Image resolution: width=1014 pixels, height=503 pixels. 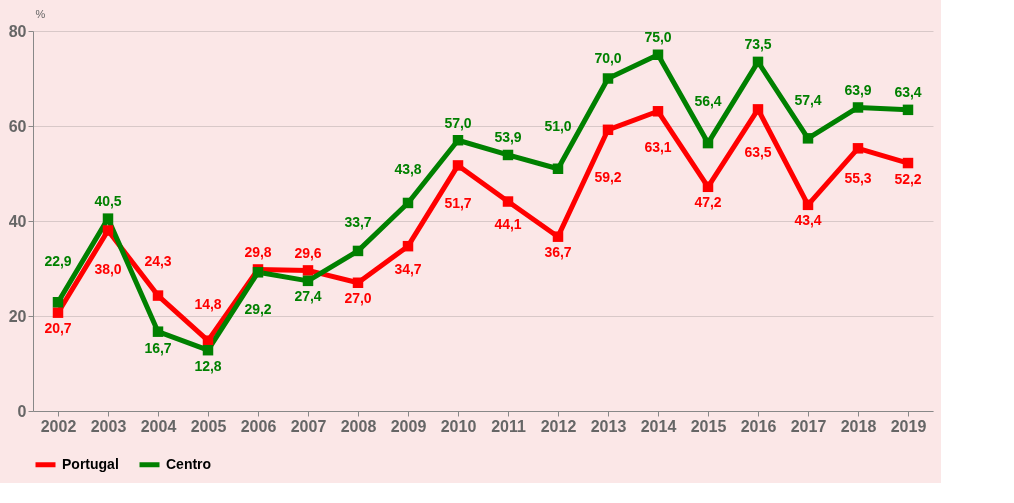 What do you see at coordinates (608, 426) in the screenshot?
I see `x-tick-label: 2013` at bounding box center [608, 426].